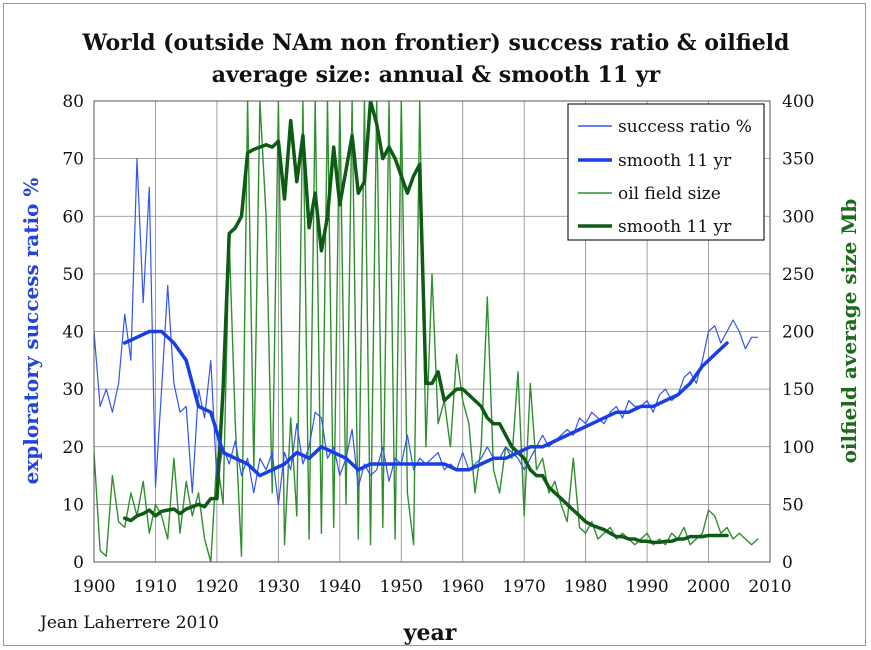 The height and width of the screenshot is (650, 871). What do you see at coordinates (798, 160) in the screenshot?
I see `y-right-tick-label: 350` at bounding box center [798, 160].